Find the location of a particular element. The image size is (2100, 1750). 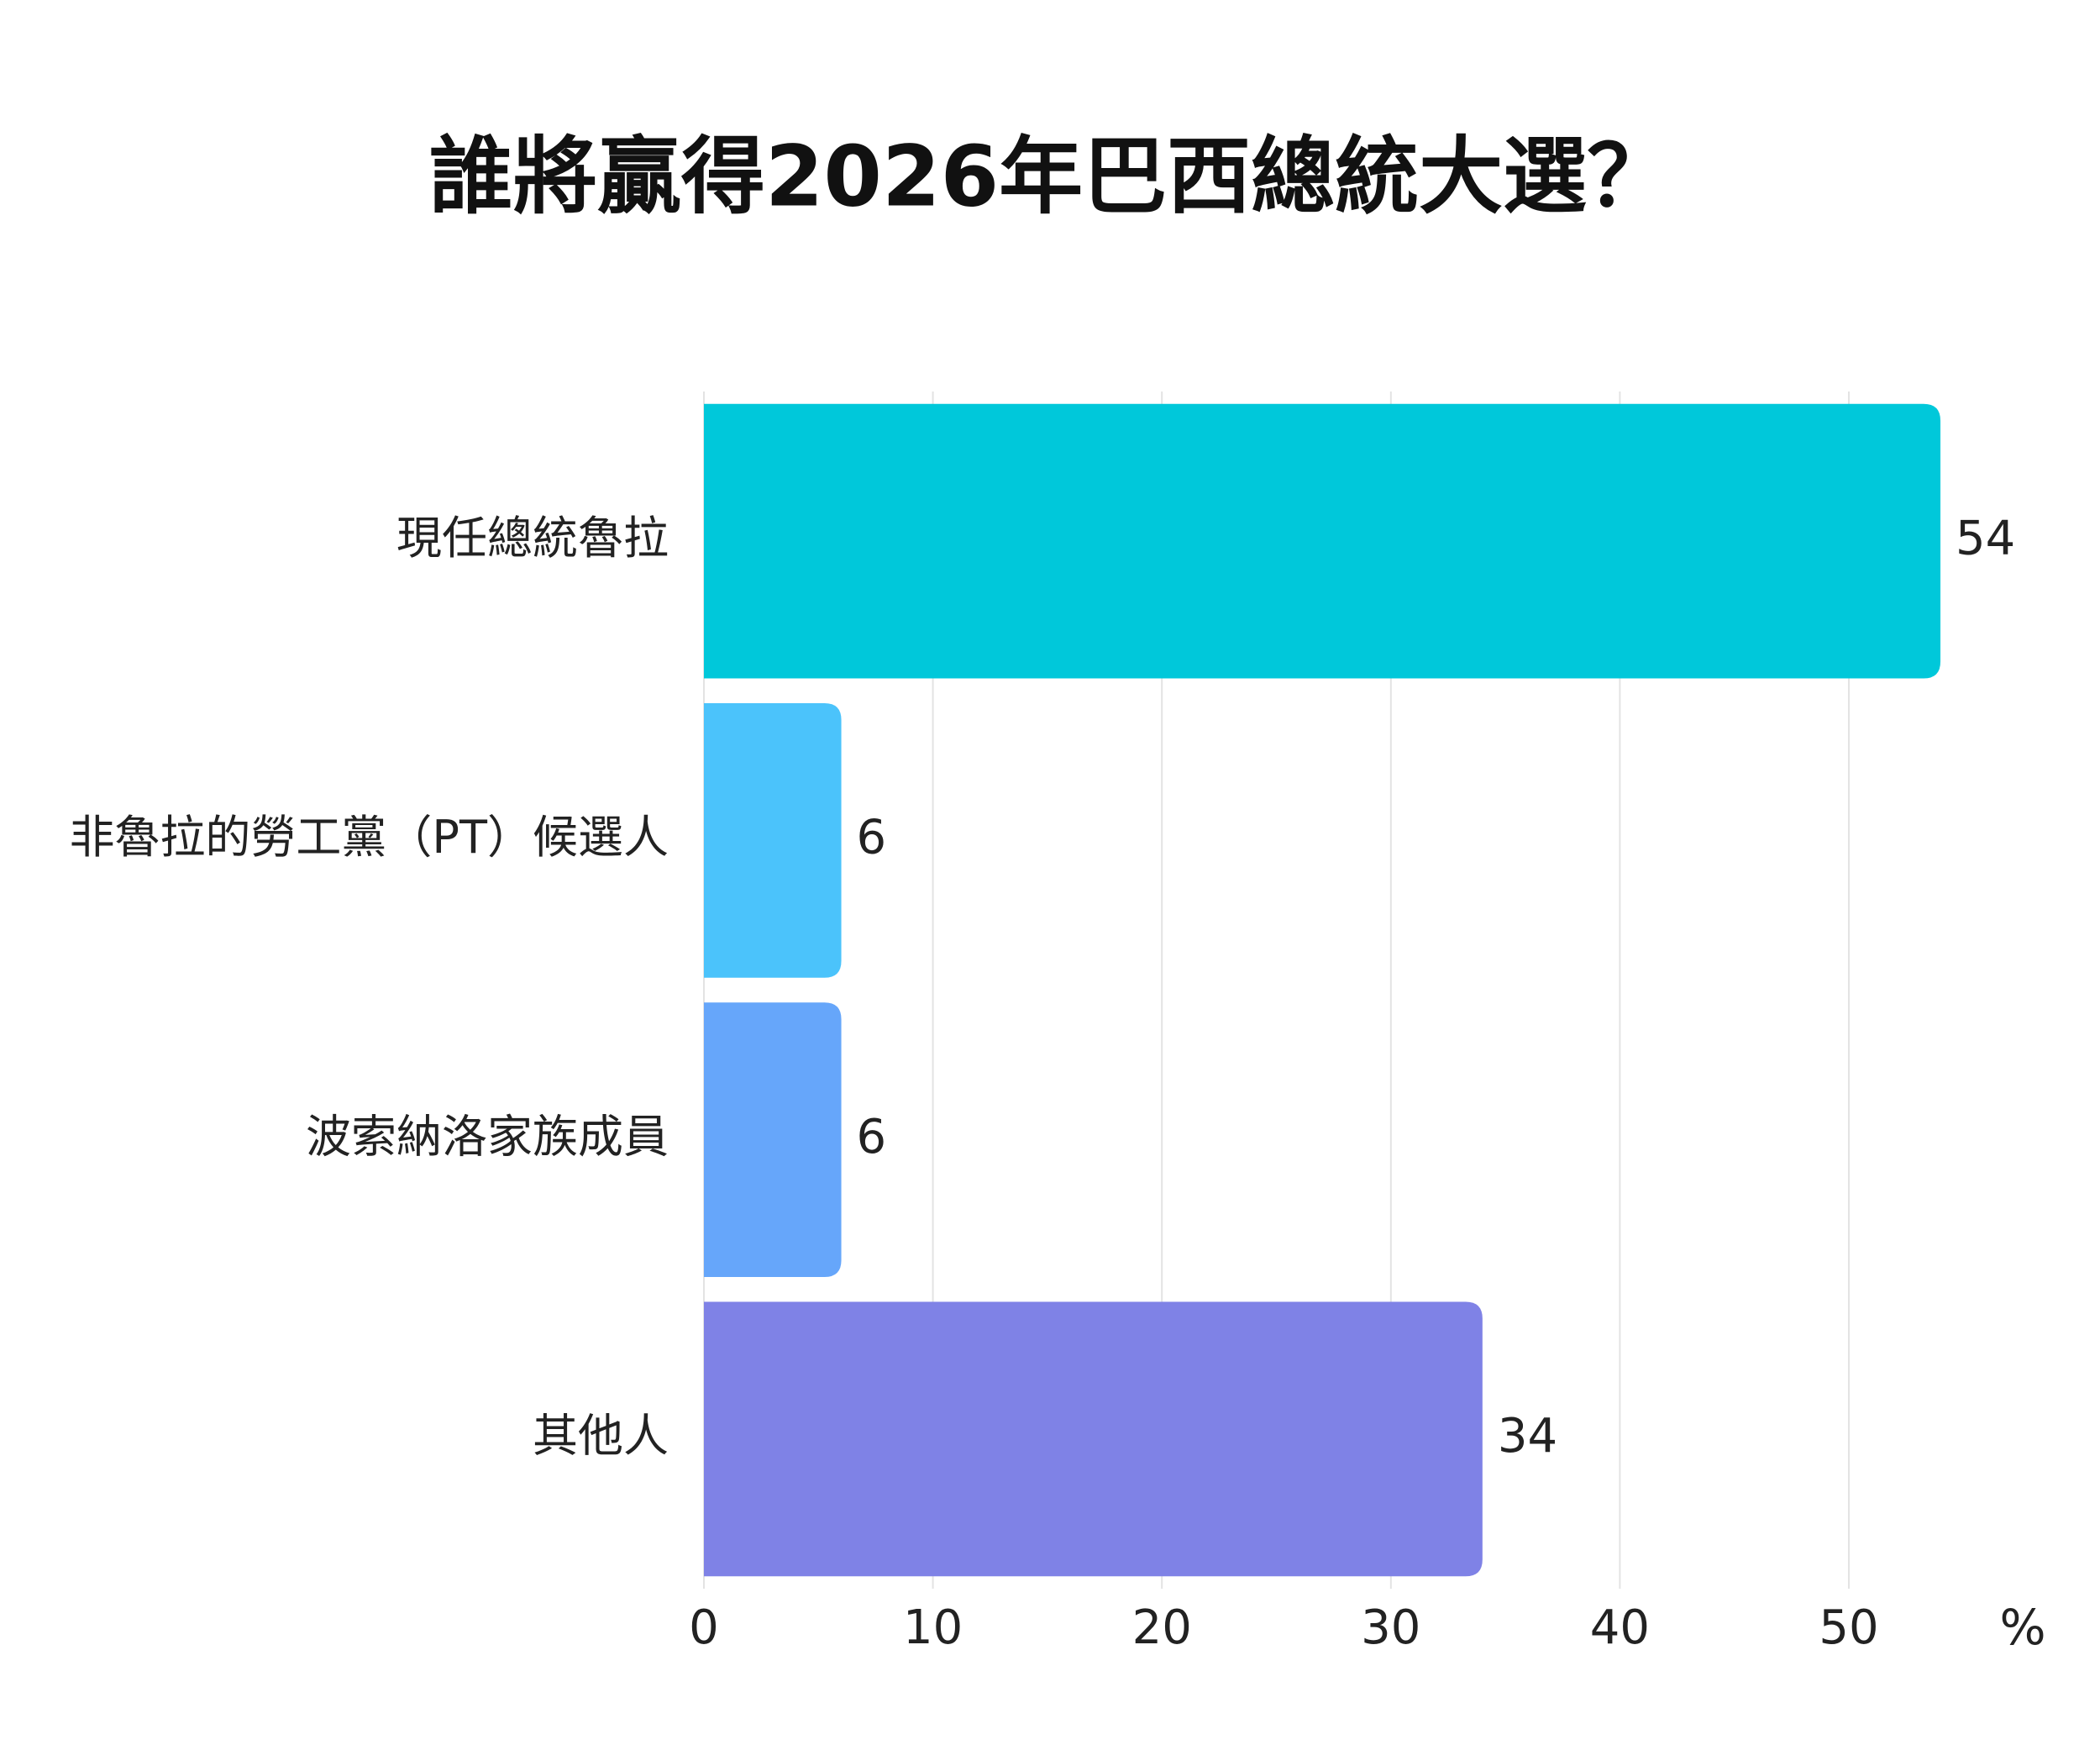

x-tick-label: 30 is located at coordinates (1390, 1628).